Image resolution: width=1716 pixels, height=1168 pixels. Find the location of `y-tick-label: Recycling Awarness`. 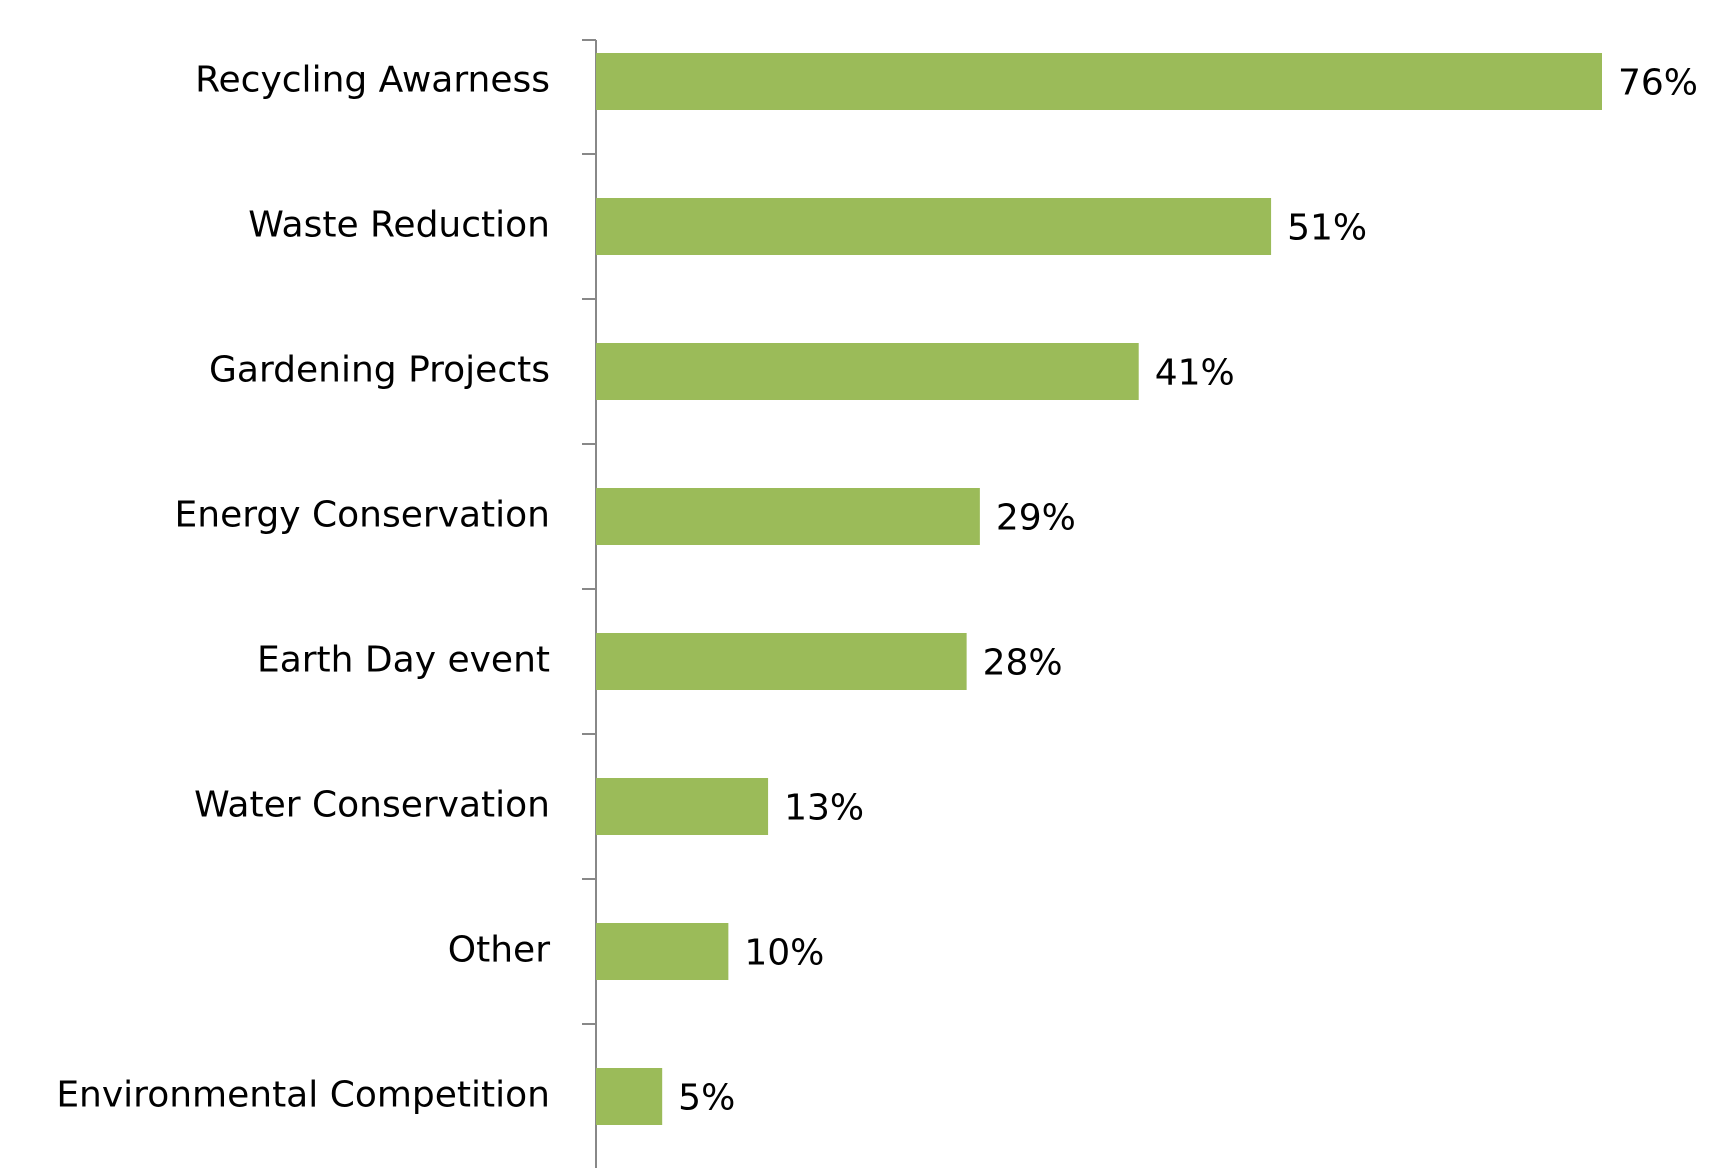

y-tick-label: Recycling Awarness is located at coordinates (372, 80).